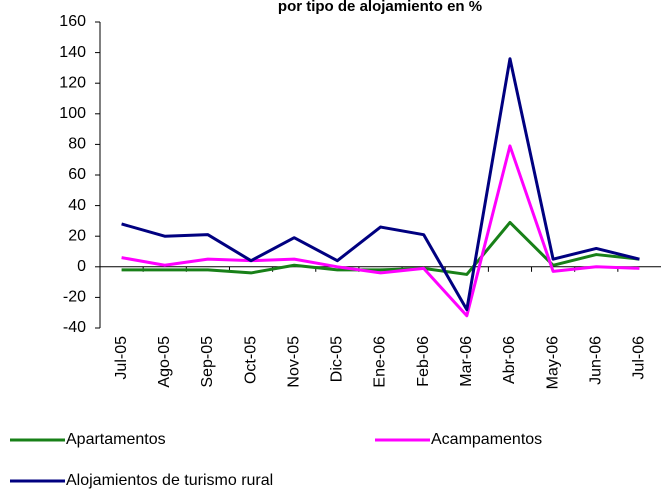 This screenshot has width=661, height=490. I want to click on chart-title: por tipo de alojamiento en %, so click(380, 7).